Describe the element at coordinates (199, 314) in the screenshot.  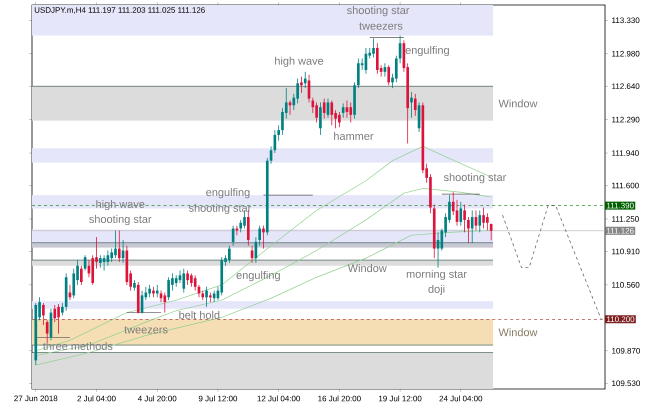
I see `annotation: belt hold` at that location.